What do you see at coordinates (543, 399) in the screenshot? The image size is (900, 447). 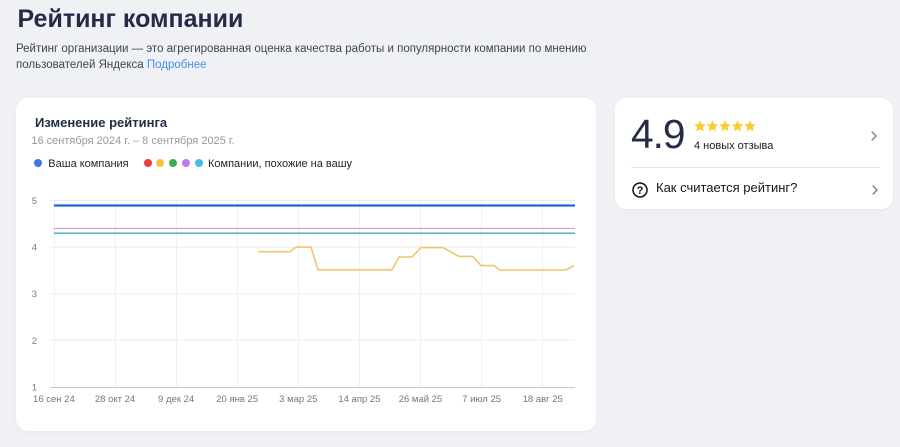 I see `svg-text: 18 авг 25` at bounding box center [543, 399].